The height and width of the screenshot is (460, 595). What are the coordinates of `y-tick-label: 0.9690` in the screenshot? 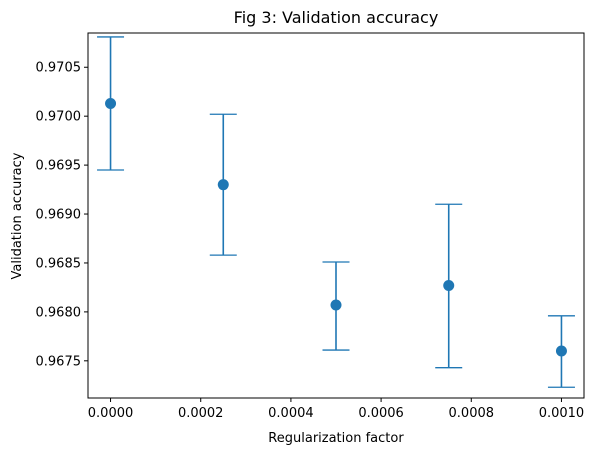 It's located at (59, 215).